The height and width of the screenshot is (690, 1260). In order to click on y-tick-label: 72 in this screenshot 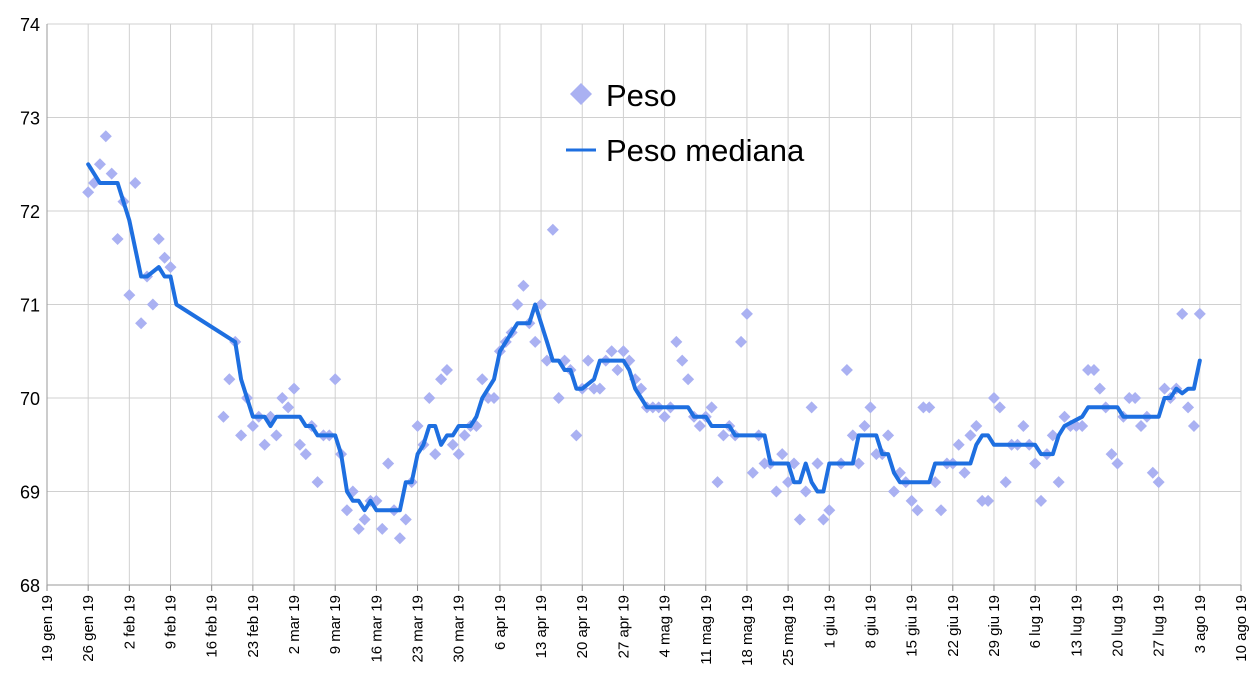, I will do `click(30, 212)`.